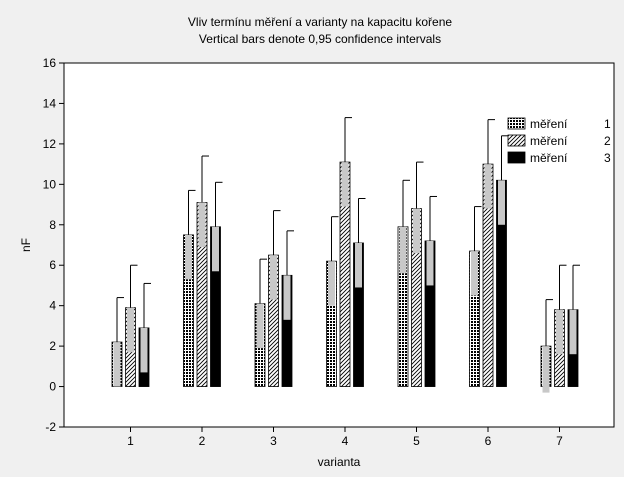 The image size is (624, 477). Describe the element at coordinates (130, 441) in the screenshot. I see `x-tick-label: 1` at that location.